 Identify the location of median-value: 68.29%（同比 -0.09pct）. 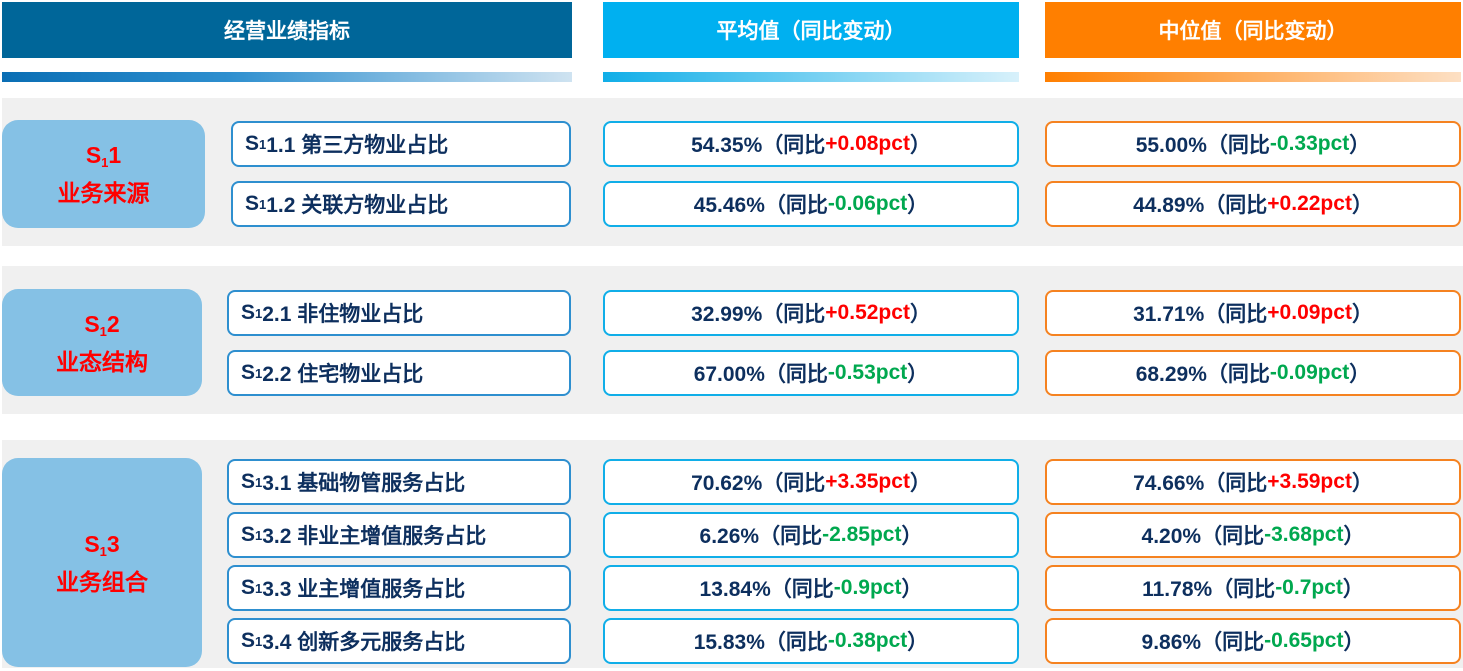
(1253, 373).